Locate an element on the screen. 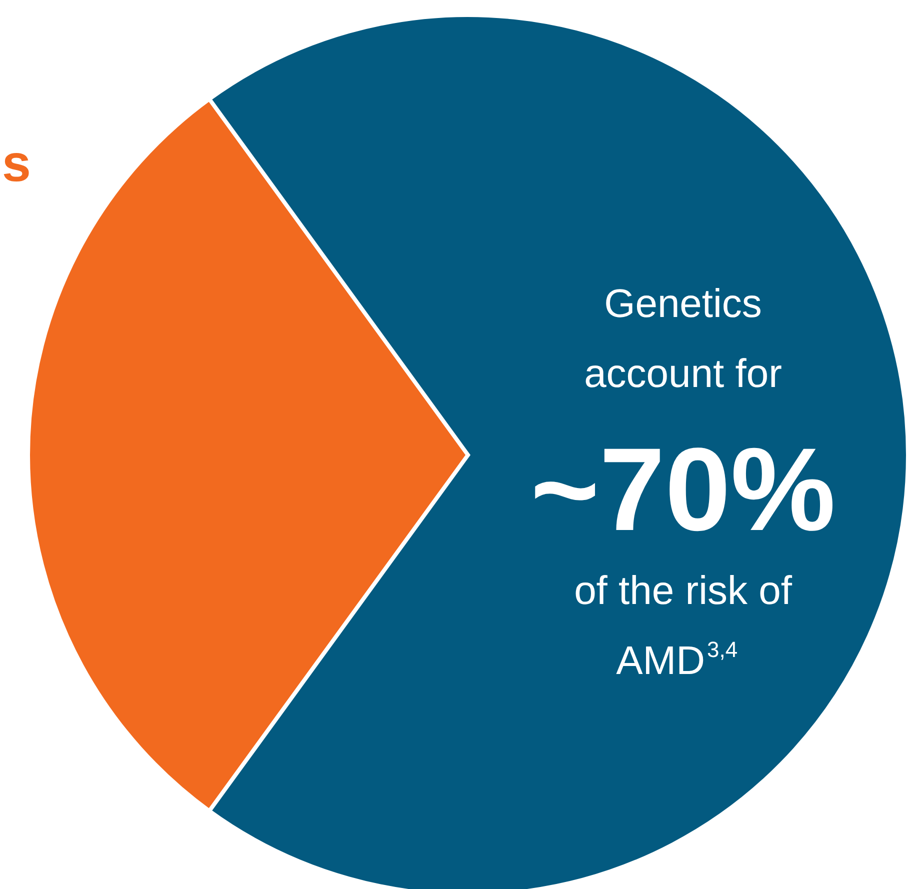  text: account for is located at coordinates (683, 374).